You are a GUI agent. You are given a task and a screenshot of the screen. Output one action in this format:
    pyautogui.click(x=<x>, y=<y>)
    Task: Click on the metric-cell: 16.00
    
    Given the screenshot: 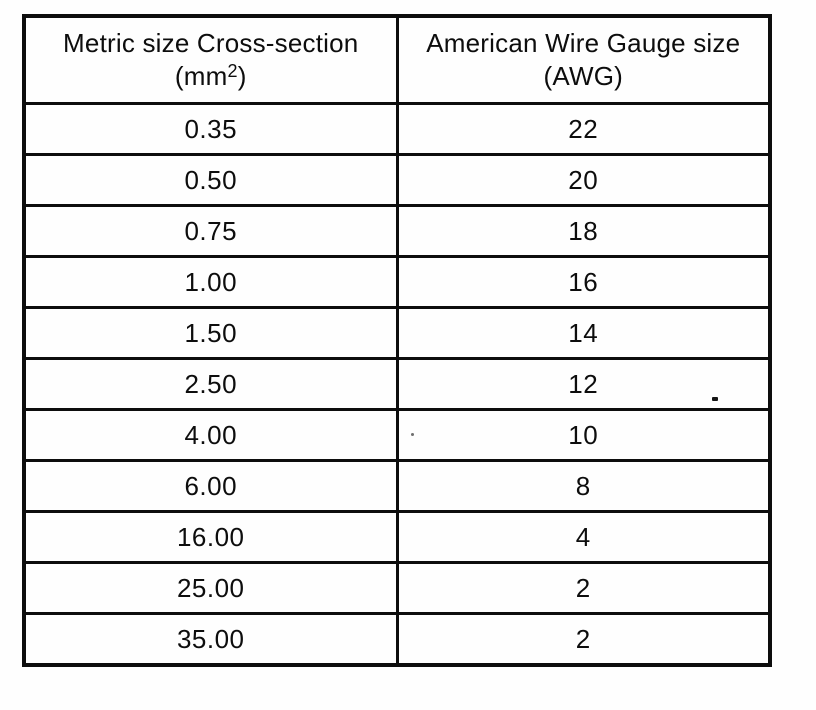 What is the action you would take?
    pyautogui.click(x=210, y=537)
    